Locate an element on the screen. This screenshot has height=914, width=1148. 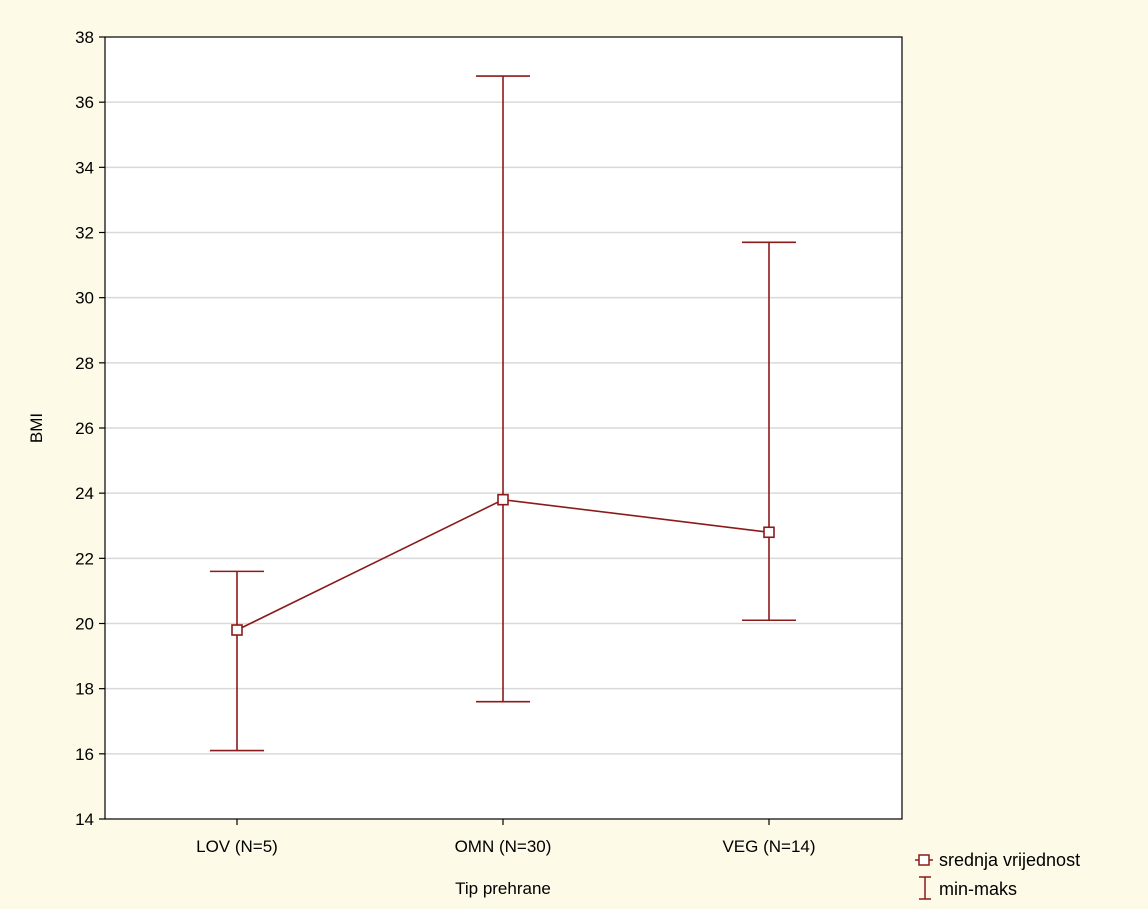
x-tick-label-2: VEG (N=14) is located at coordinates (768, 846).